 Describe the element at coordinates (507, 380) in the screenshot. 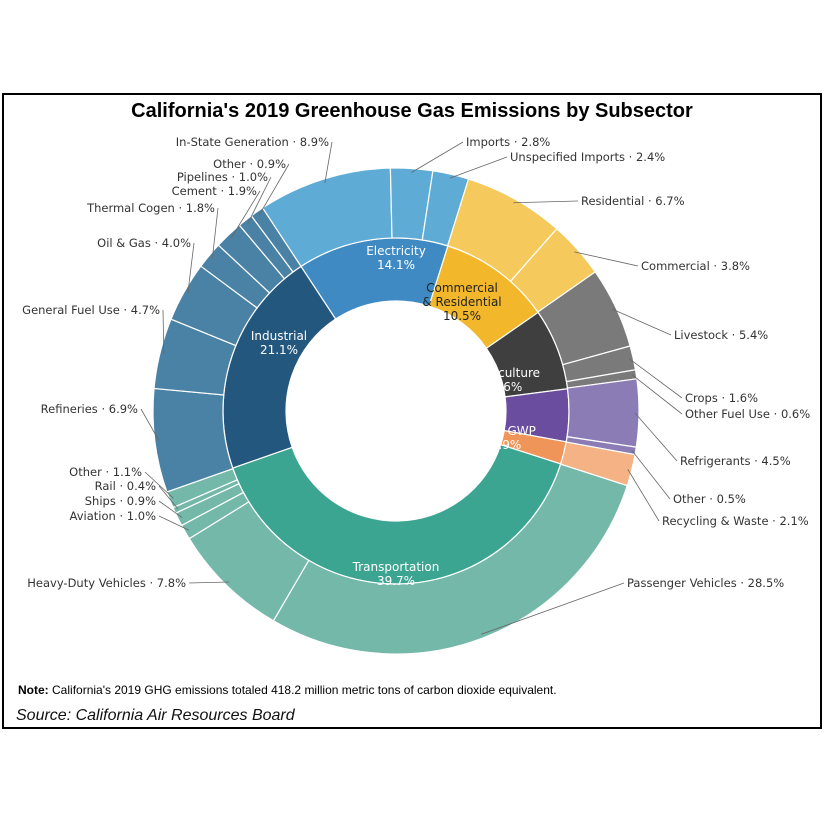

I see `inner-label-agriculture: Agriculture 7.6%` at that location.